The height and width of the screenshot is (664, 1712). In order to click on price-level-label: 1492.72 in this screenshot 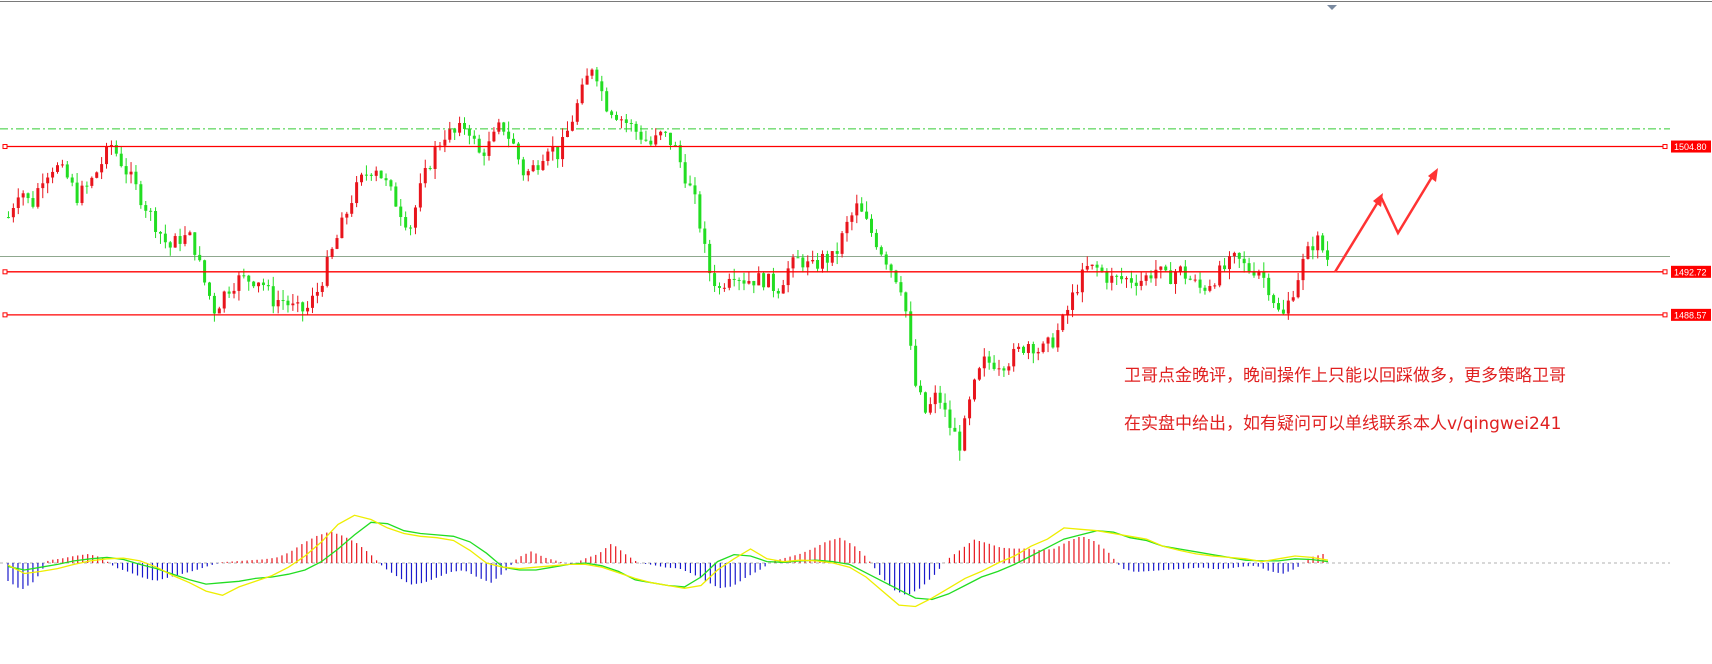, I will do `click(1690, 272)`.